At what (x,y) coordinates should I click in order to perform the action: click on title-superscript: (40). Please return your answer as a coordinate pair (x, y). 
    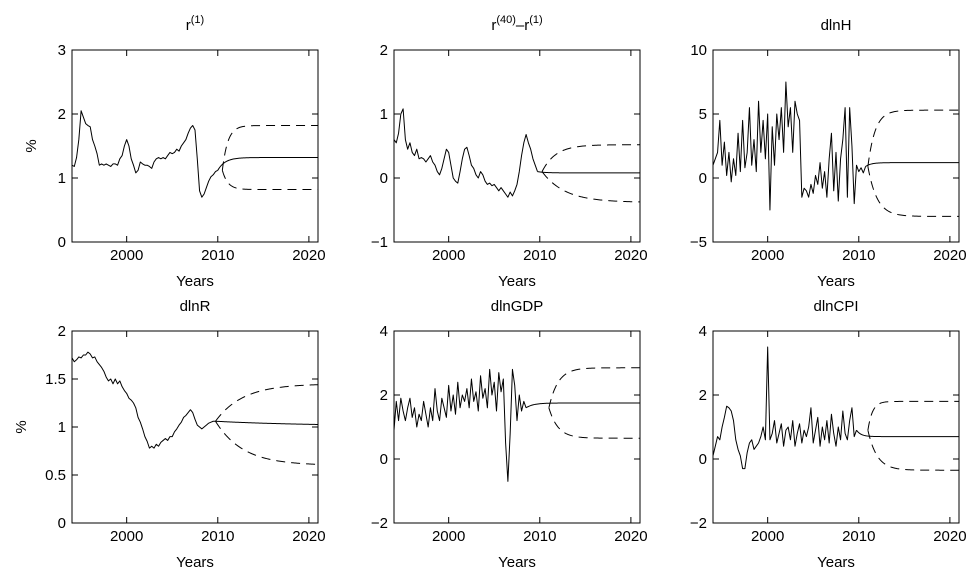
    Looking at the image, I should click on (506, 20).